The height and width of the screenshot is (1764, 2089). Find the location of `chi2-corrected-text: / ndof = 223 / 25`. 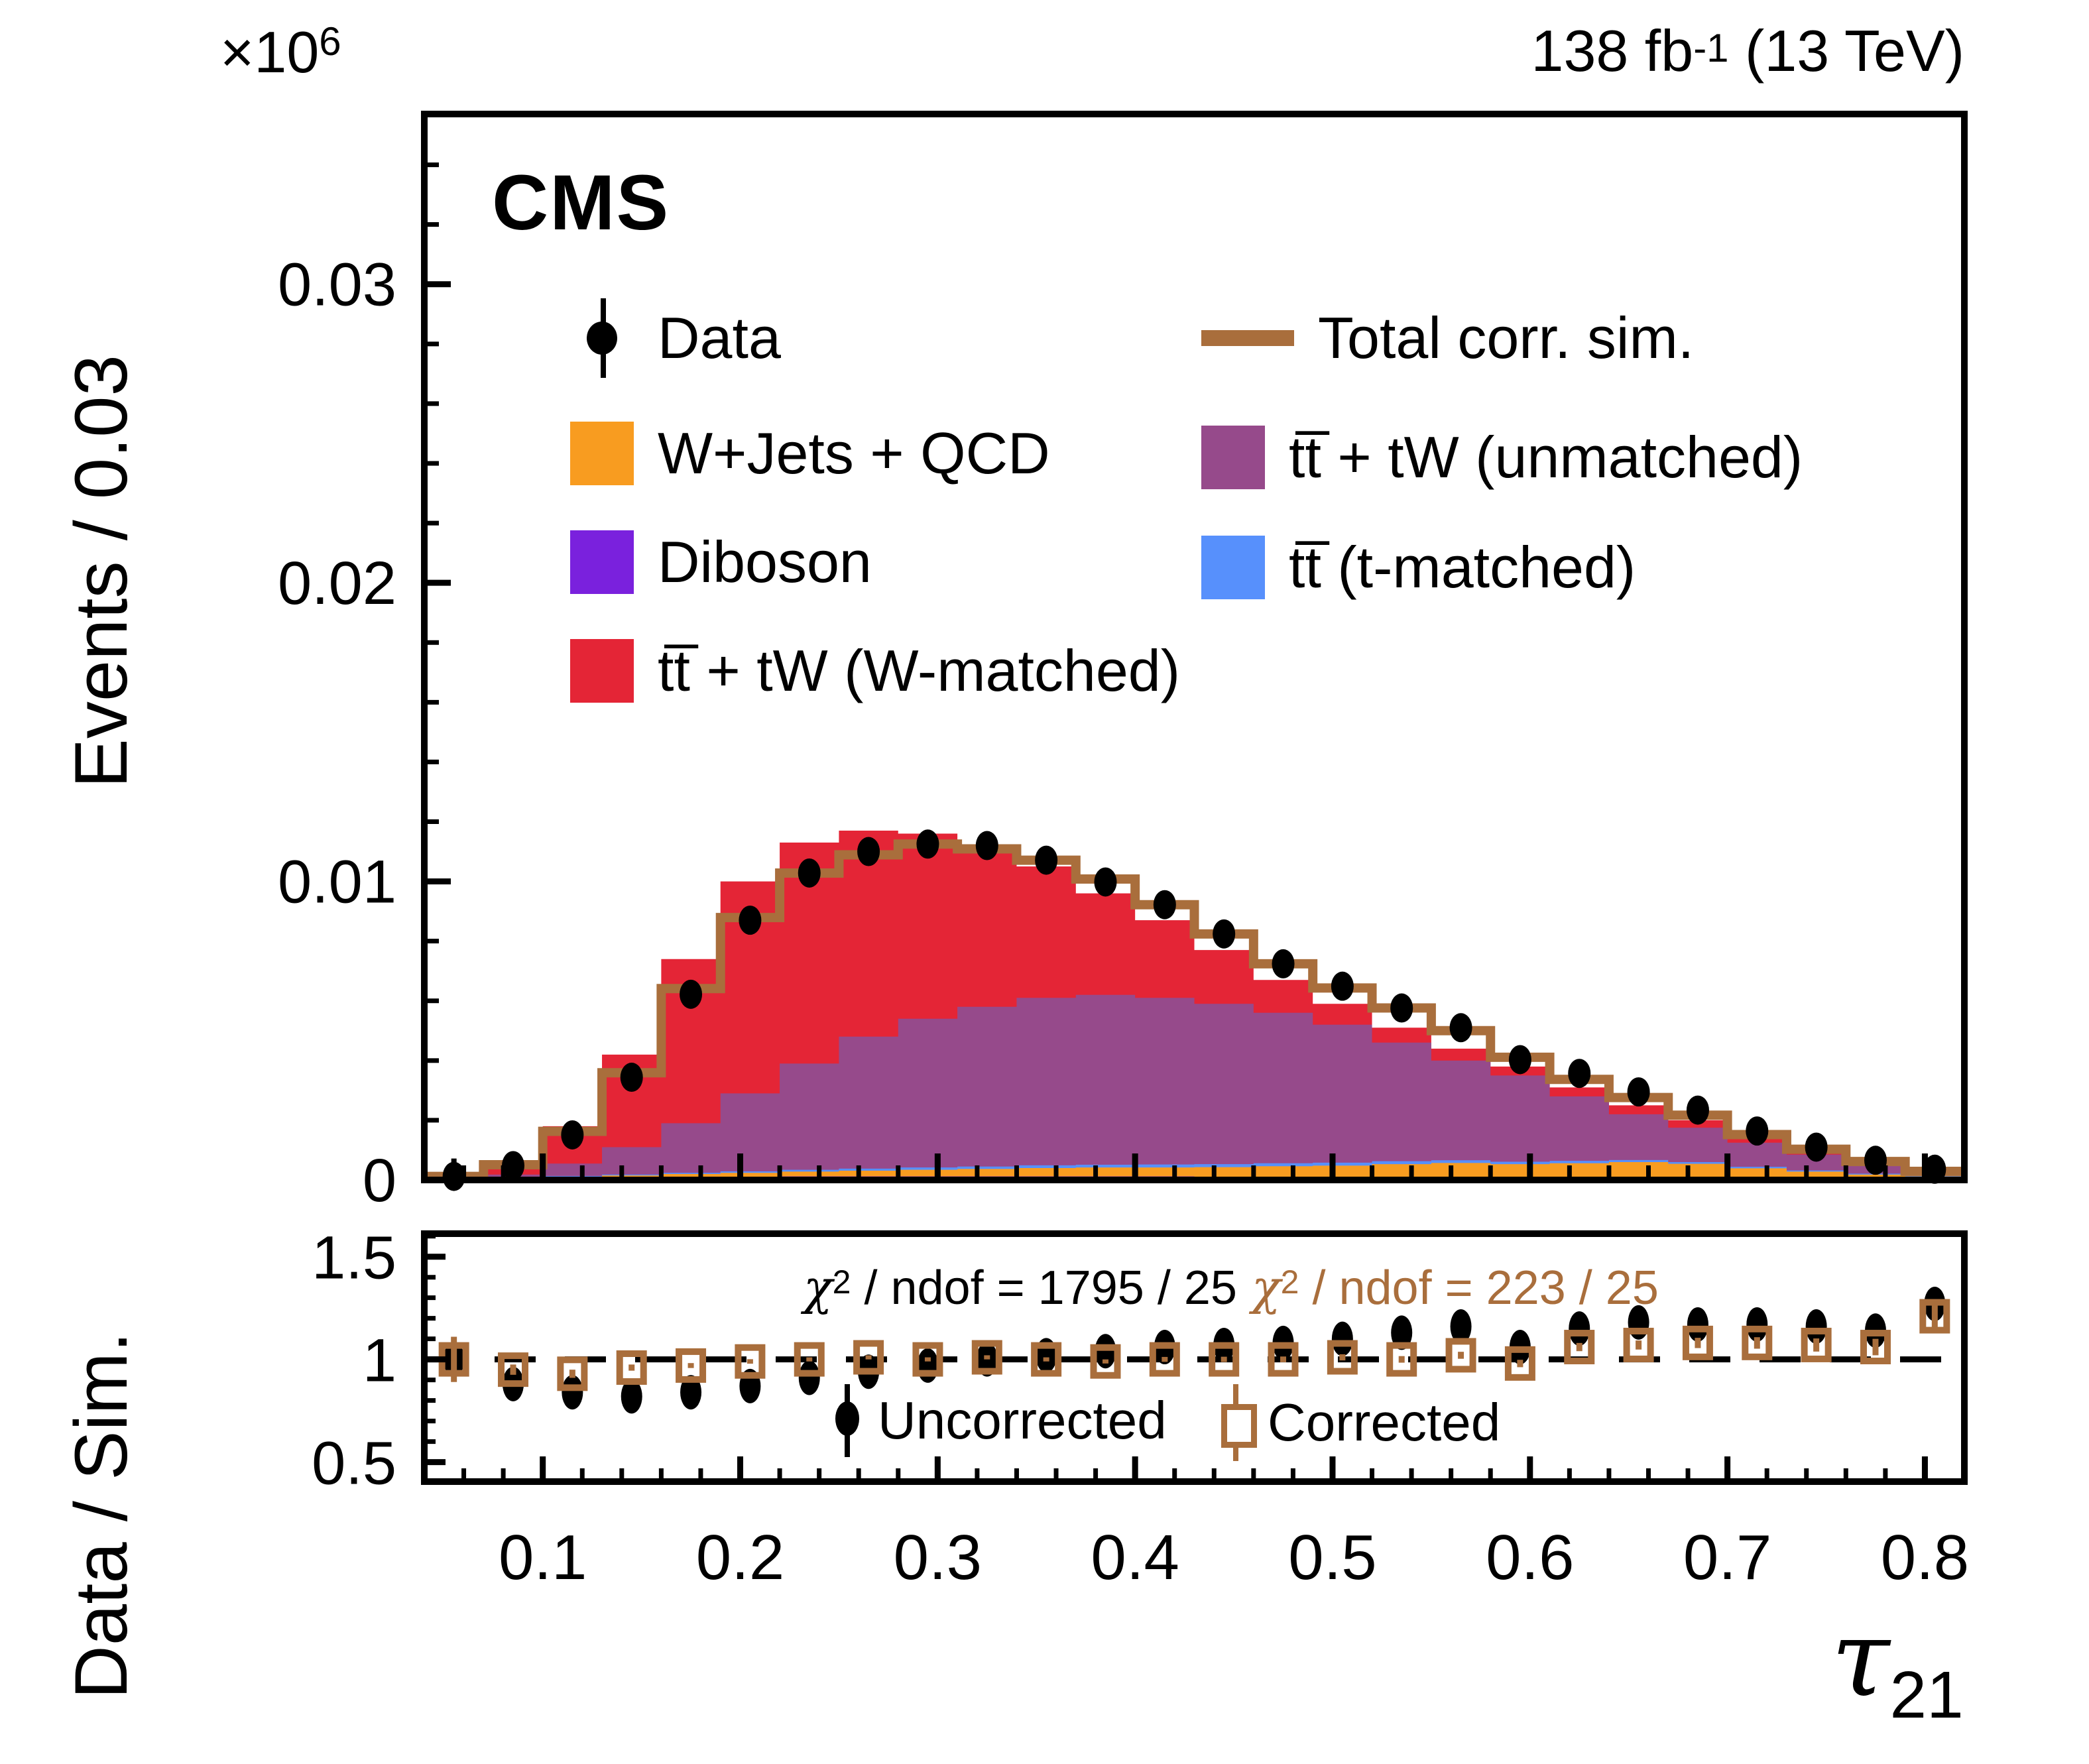

chi2-corrected-text: / ndof = 223 / 25 is located at coordinates (1479, 1288).